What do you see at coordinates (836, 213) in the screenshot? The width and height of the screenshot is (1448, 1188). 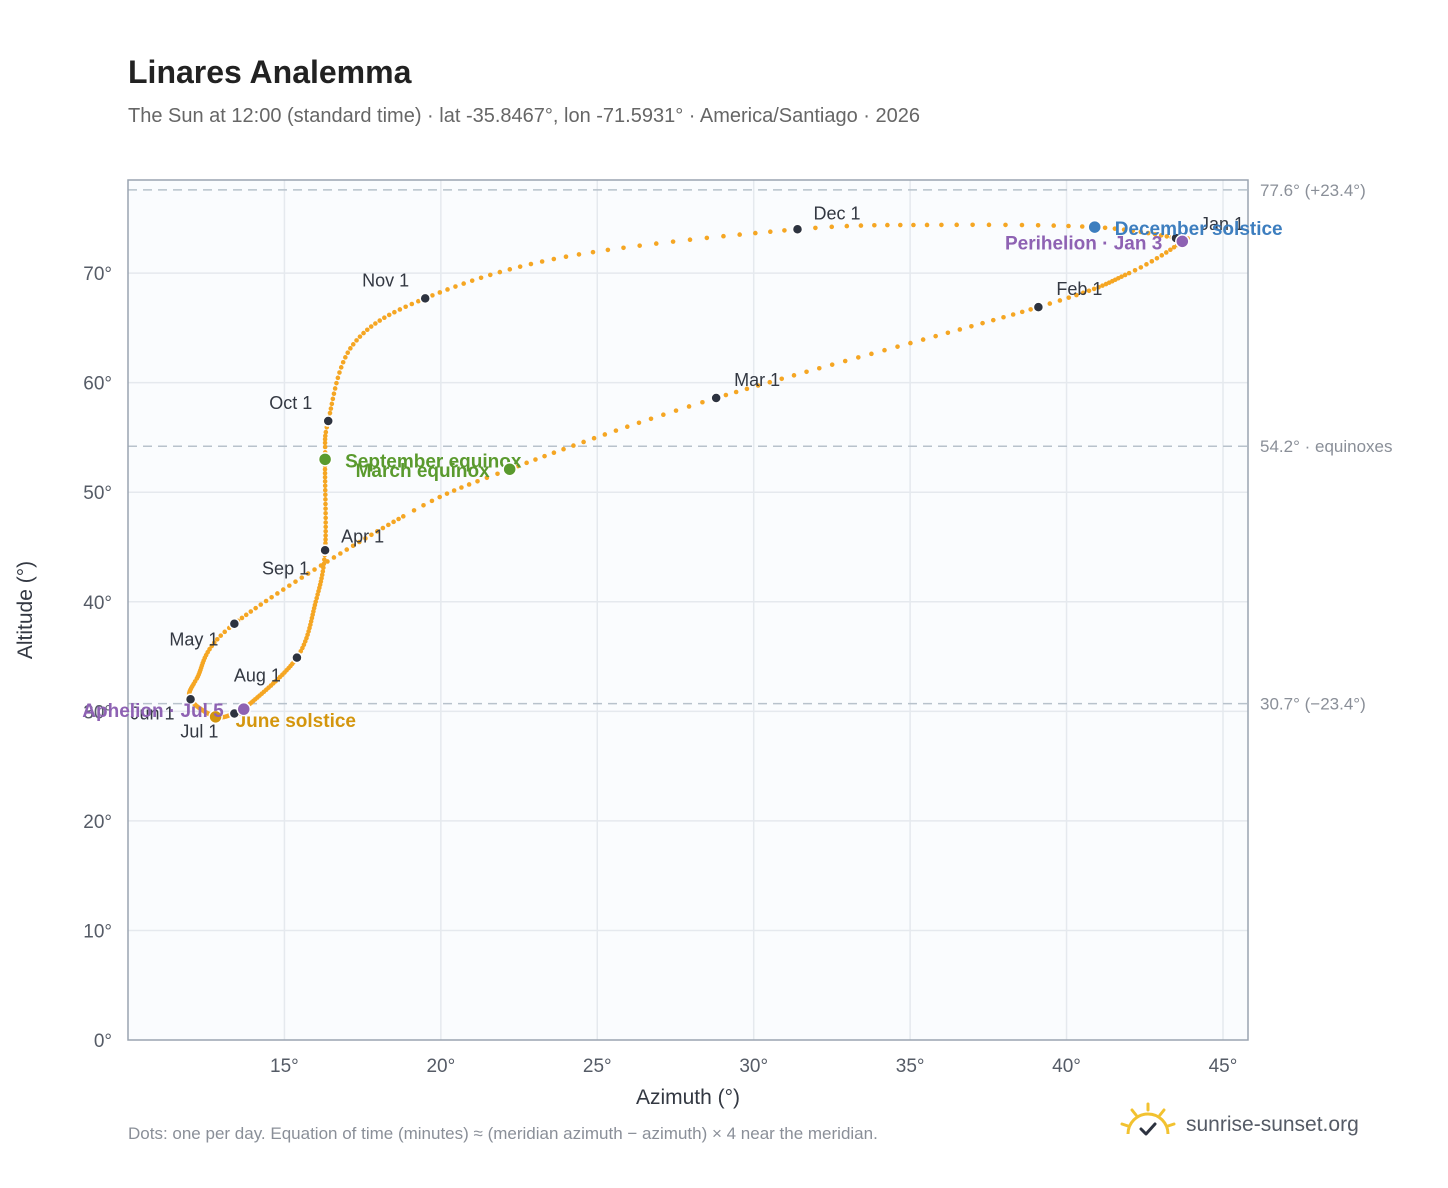 I see `month-label: Dec 1` at bounding box center [836, 213].